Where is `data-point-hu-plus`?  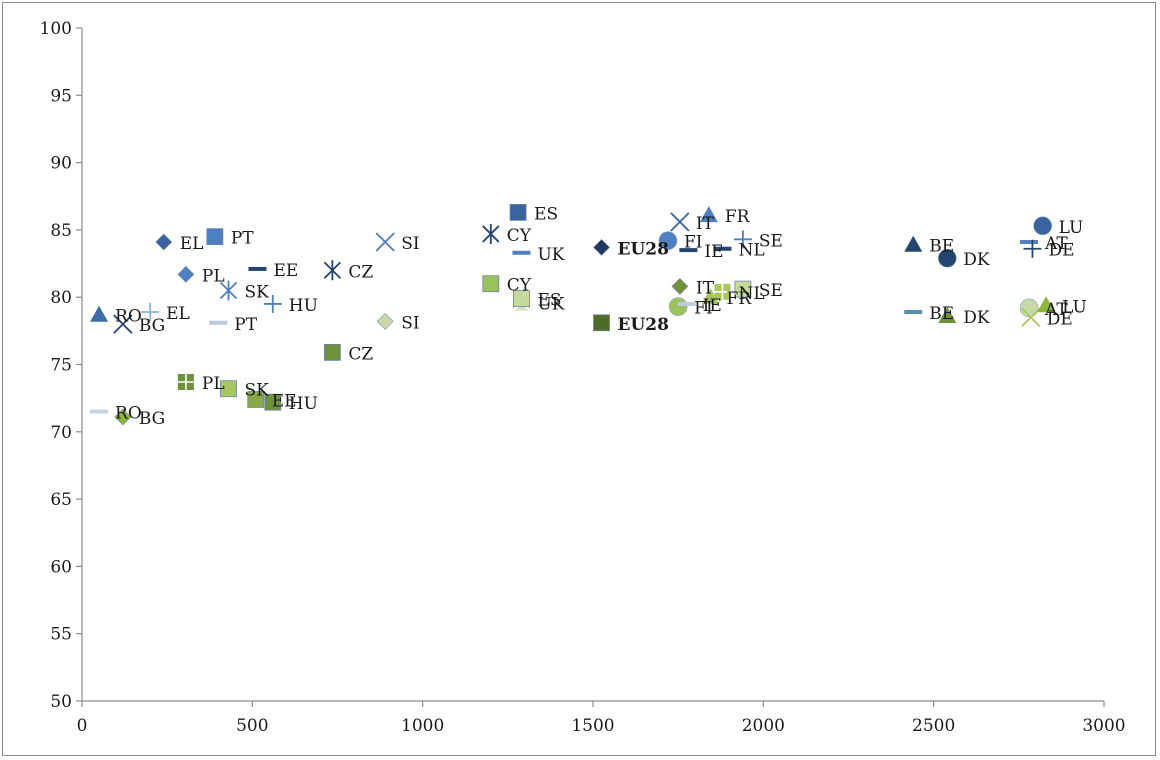
data-point-hu-plus is located at coordinates (272, 303).